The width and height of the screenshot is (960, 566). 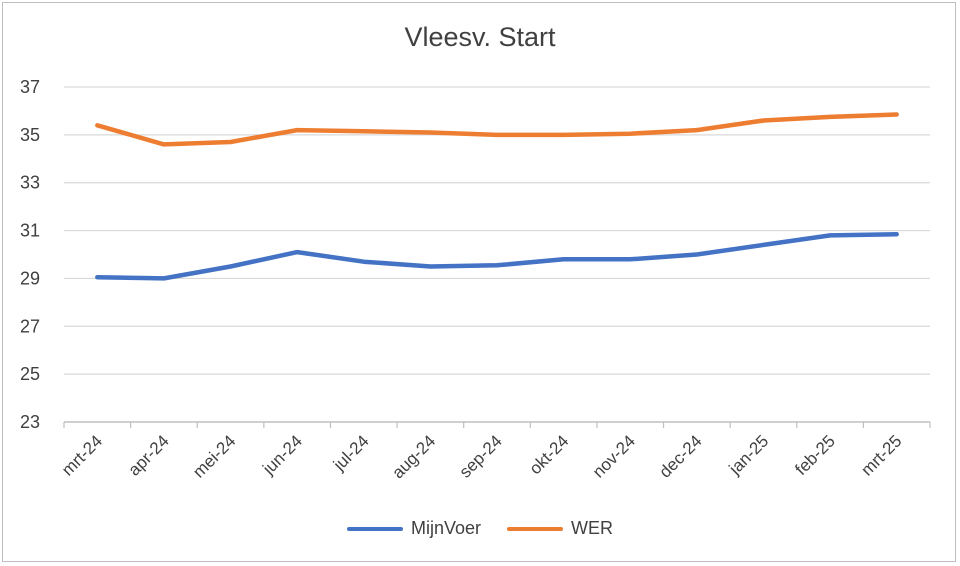 What do you see at coordinates (30, 374) in the screenshot?
I see `y-tick-label: 25` at bounding box center [30, 374].